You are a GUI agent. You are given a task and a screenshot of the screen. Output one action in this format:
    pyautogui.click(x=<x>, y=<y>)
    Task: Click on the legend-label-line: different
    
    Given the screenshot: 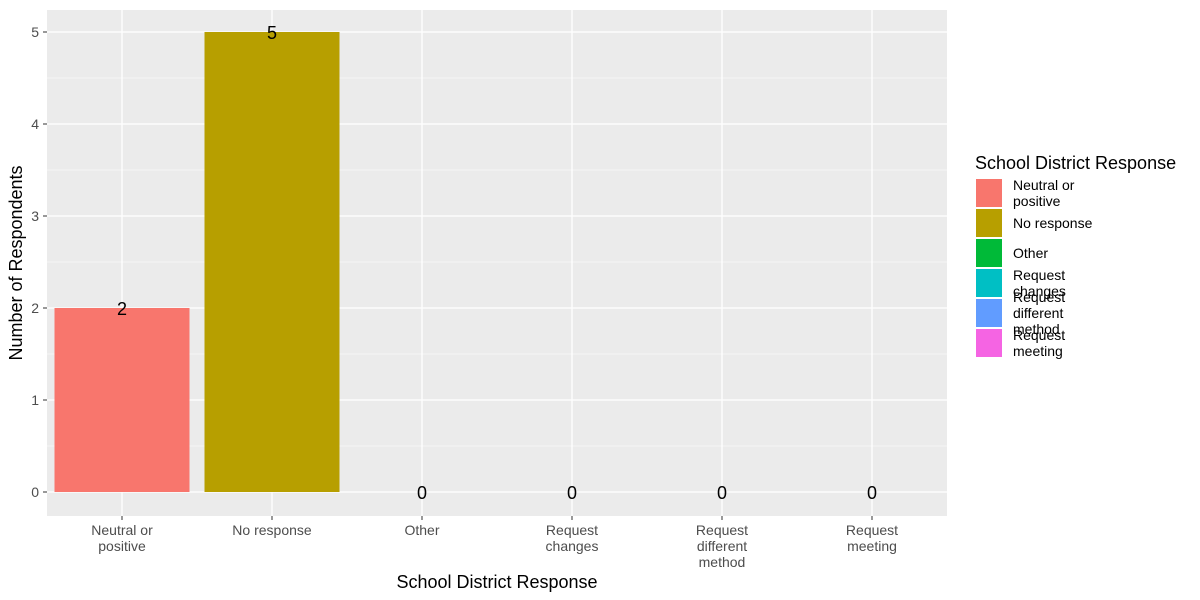 What is the action you would take?
    pyautogui.click(x=1038, y=313)
    